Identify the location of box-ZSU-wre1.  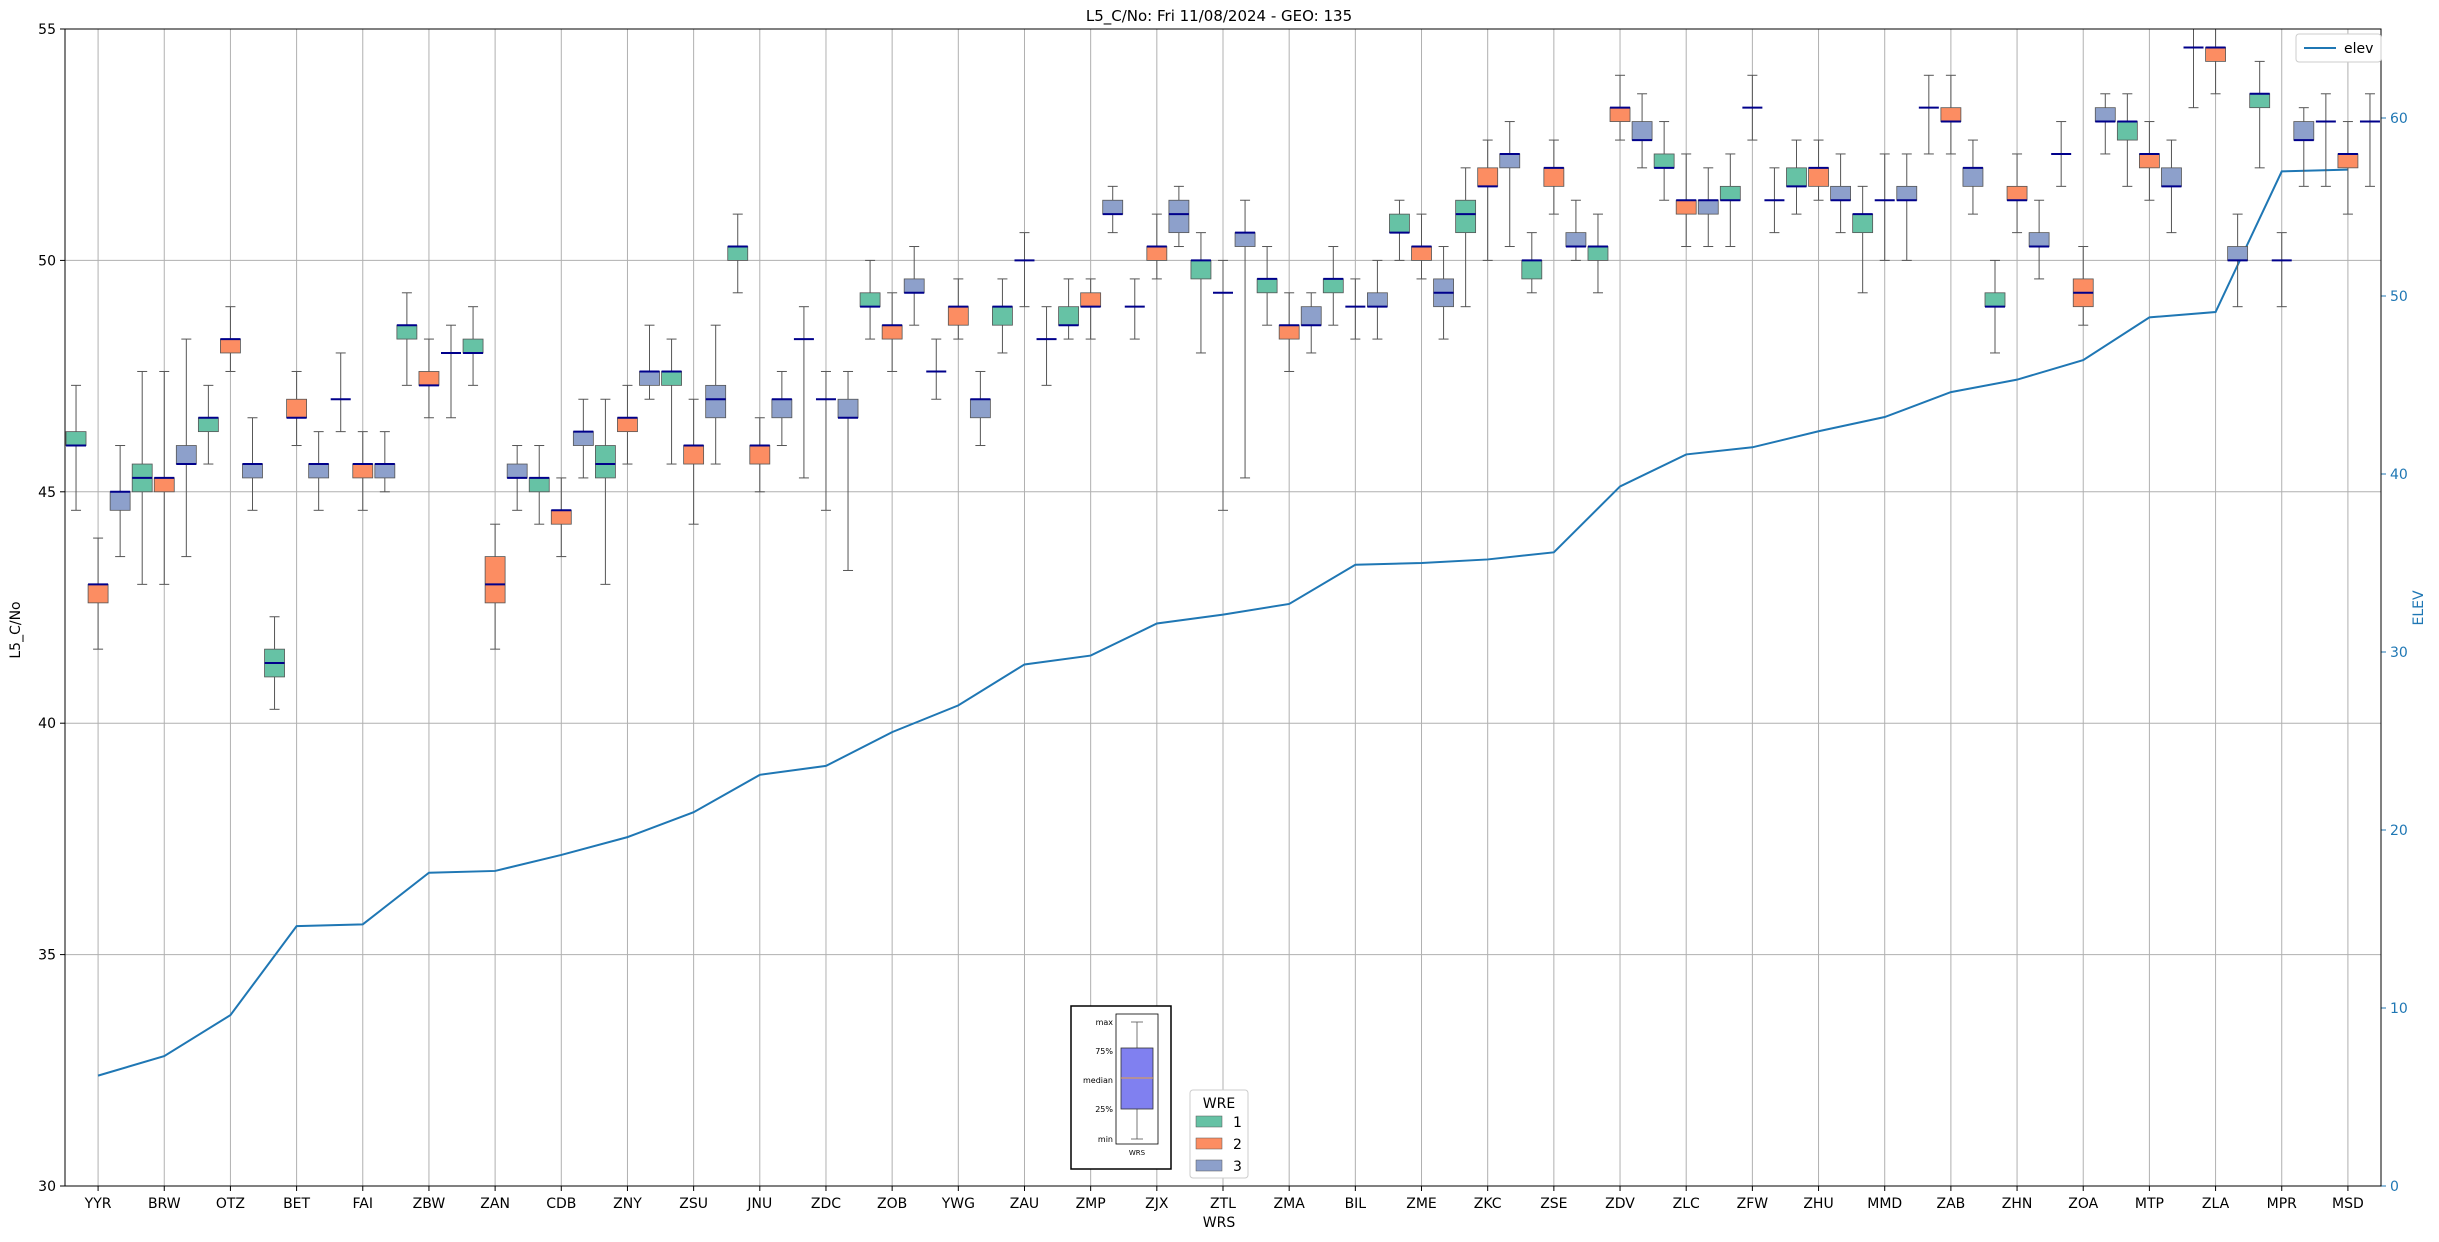
(671, 401).